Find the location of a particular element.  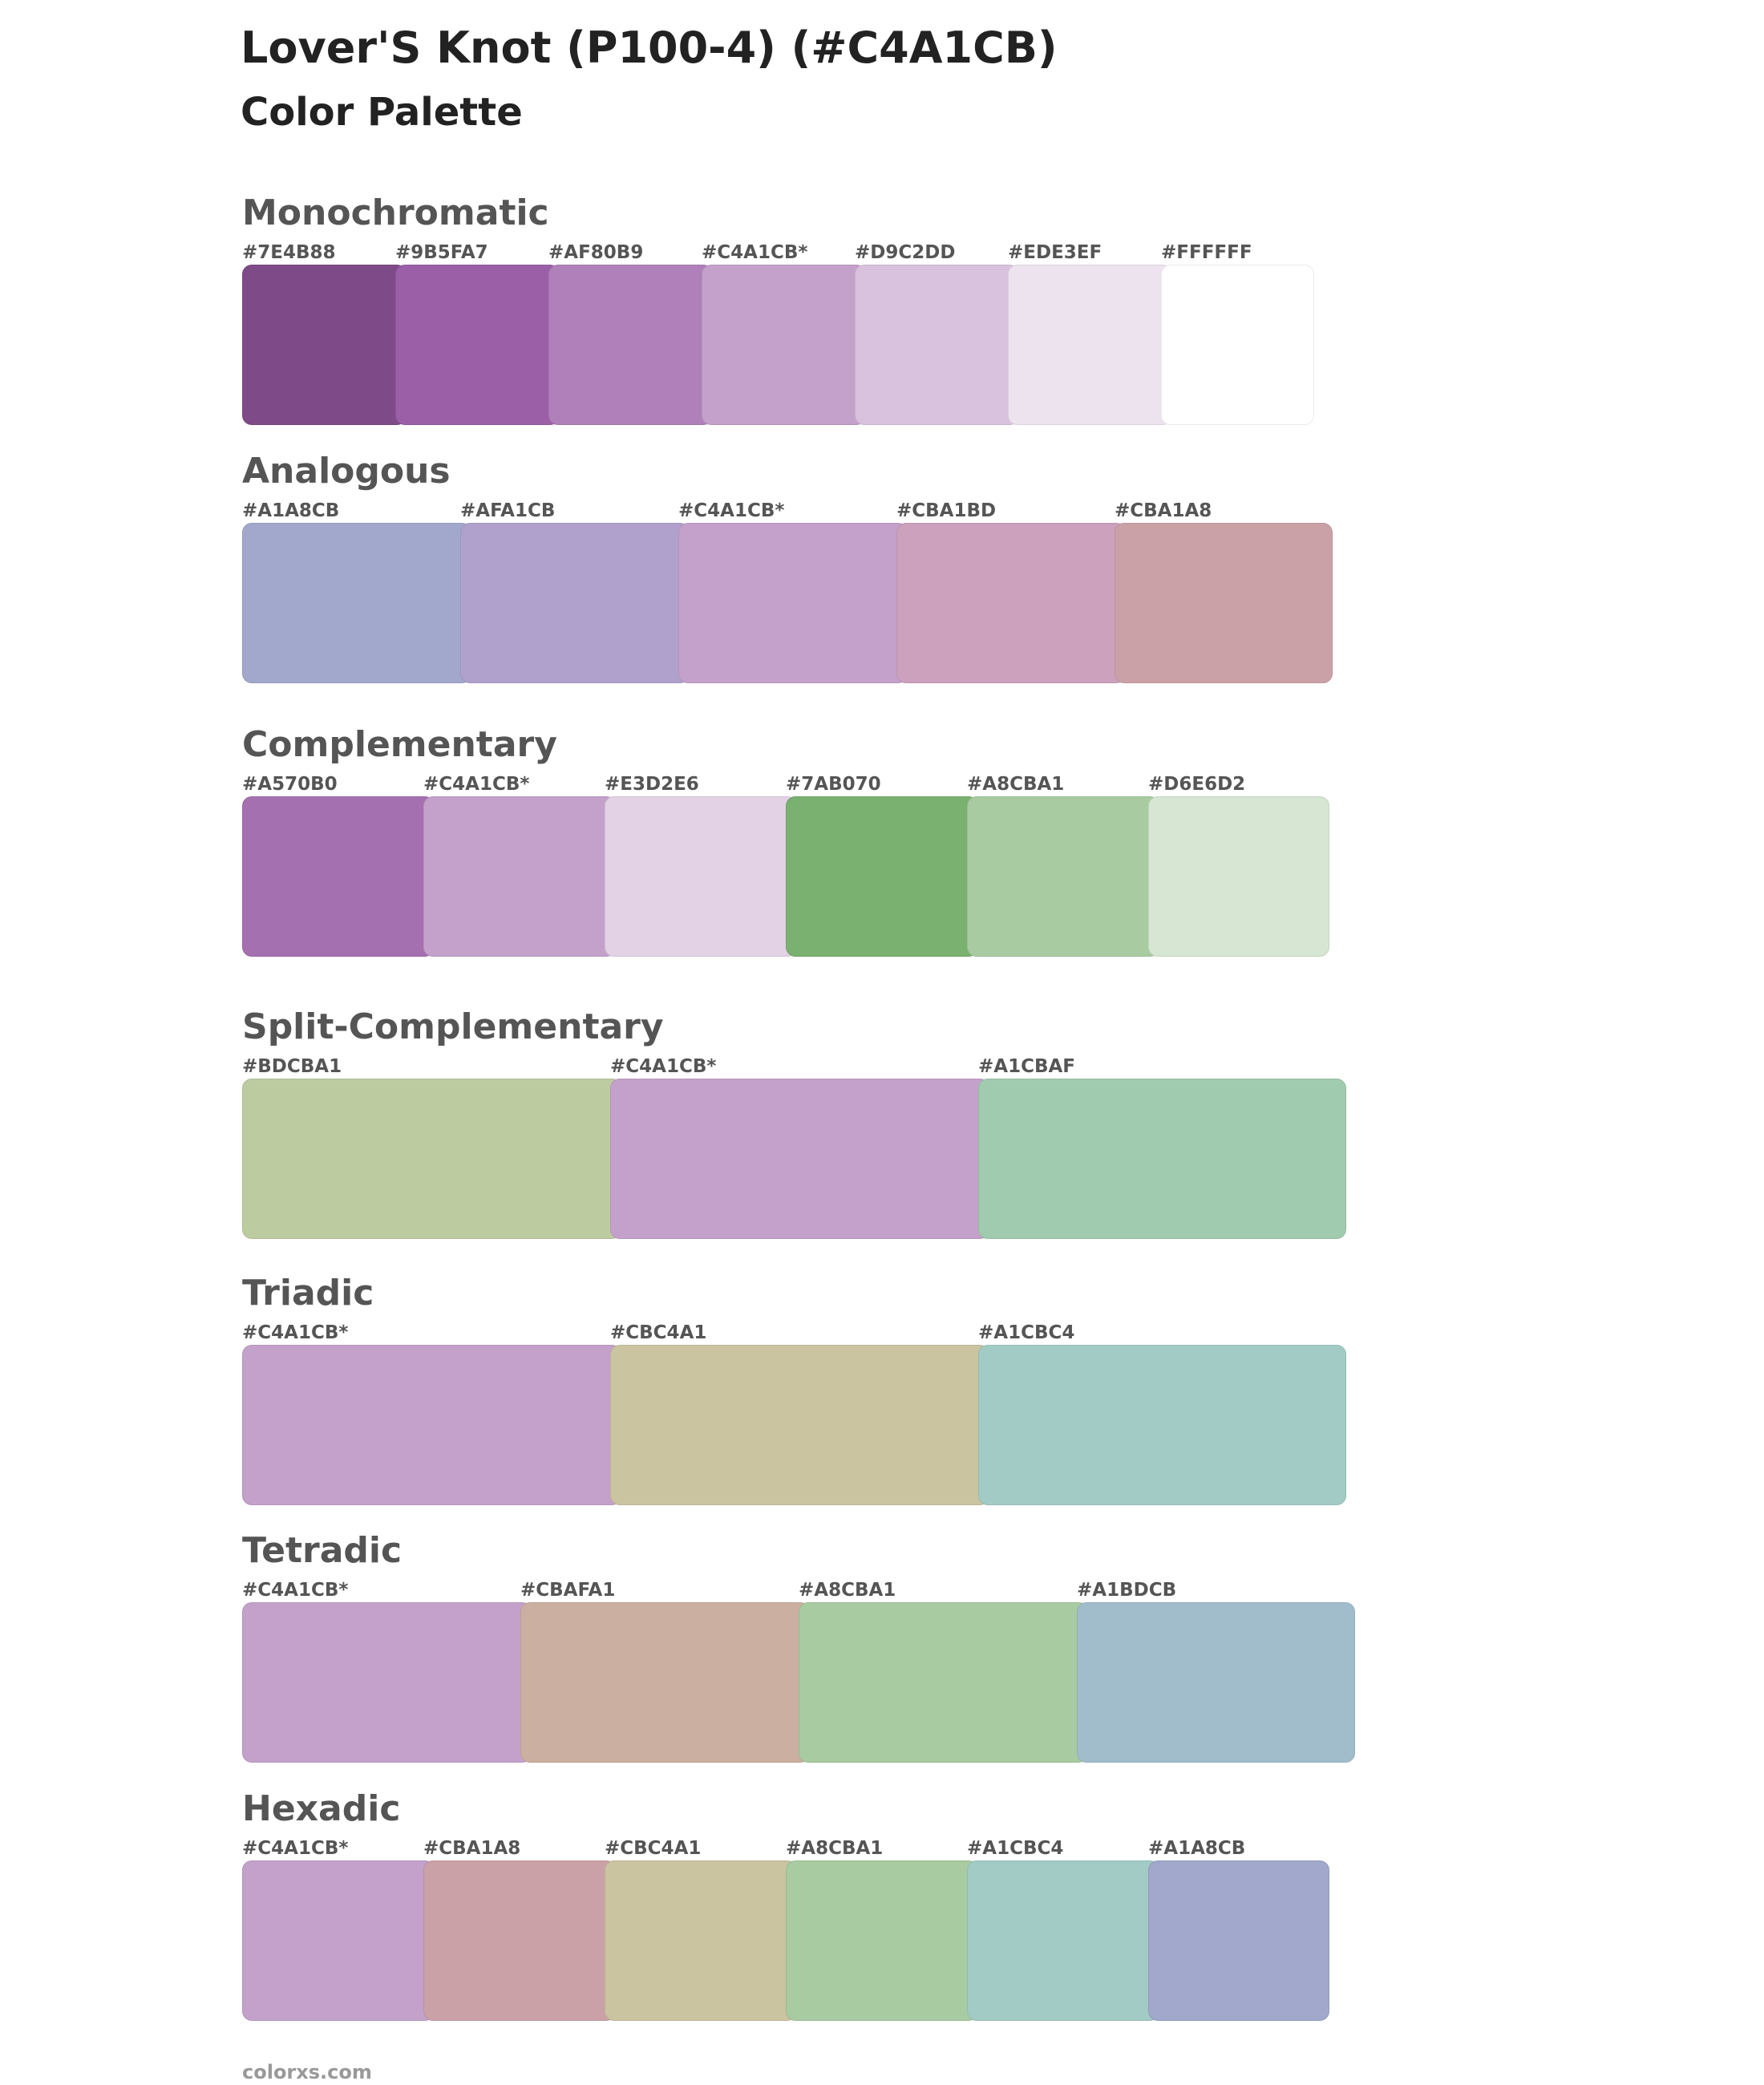

footer-link: colorxs.com is located at coordinates (307, 2072).